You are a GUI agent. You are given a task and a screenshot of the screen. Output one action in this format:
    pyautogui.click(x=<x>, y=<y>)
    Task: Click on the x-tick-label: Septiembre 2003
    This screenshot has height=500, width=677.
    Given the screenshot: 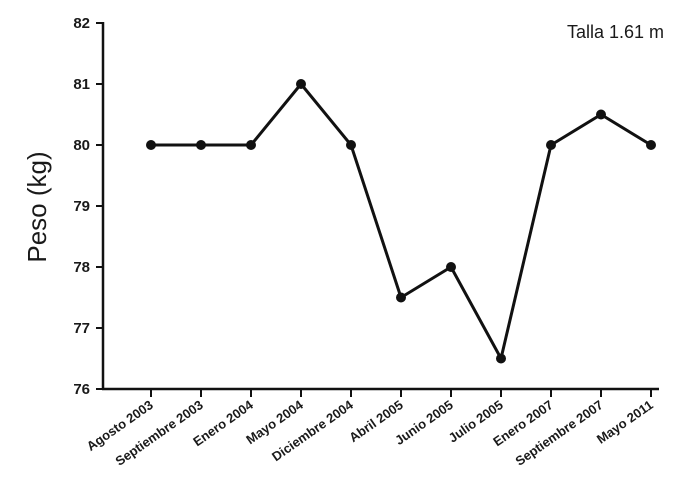 What is the action you would take?
    pyautogui.click(x=158, y=433)
    